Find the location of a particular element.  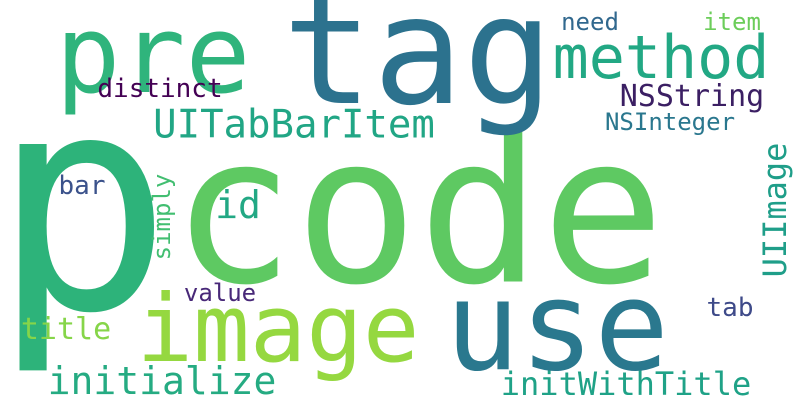

word-distinct: distinct is located at coordinates (160, 89).